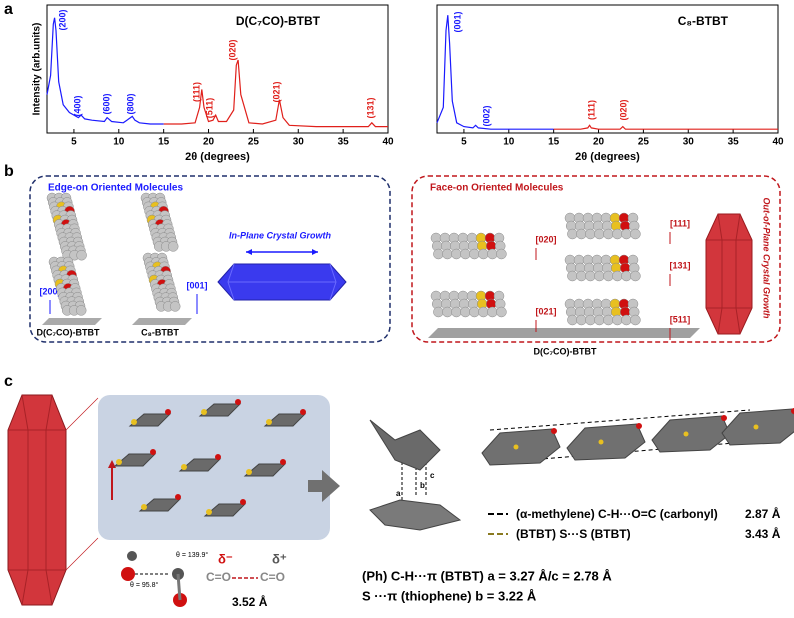 The image size is (794, 618). What do you see at coordinates (62, 19) in the screenshot?
I see `peak-label: (200)` at bounding box center [62, 19].